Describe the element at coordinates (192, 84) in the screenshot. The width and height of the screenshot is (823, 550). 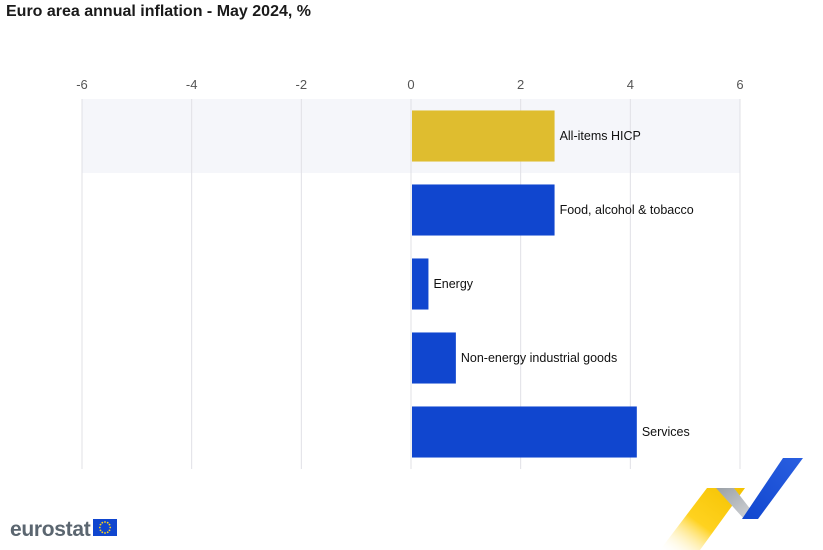
I see `x-tick-label: -4` at that location.